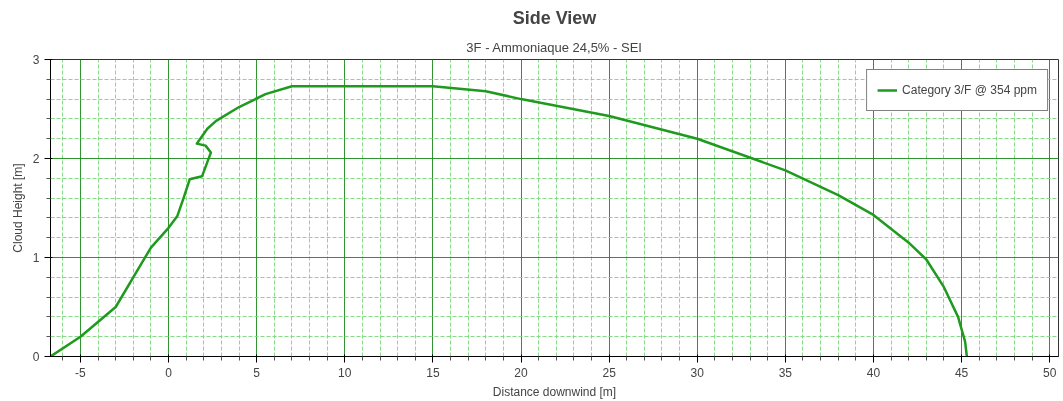 The height and width of the screenshot is (401, 1063). I want to click on x-axis-title: Distance downwind [m], so click(554, 391).